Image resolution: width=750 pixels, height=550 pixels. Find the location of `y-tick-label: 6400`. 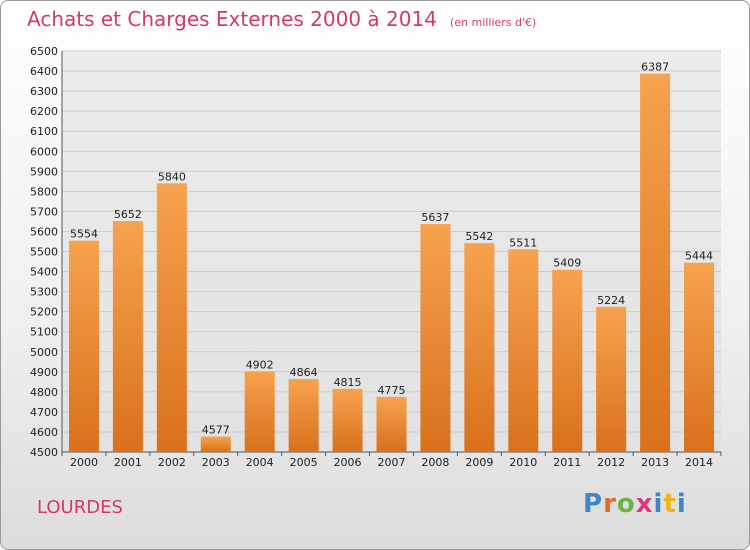

y-tick-label: 6400 is located at coordinates (44, 71).